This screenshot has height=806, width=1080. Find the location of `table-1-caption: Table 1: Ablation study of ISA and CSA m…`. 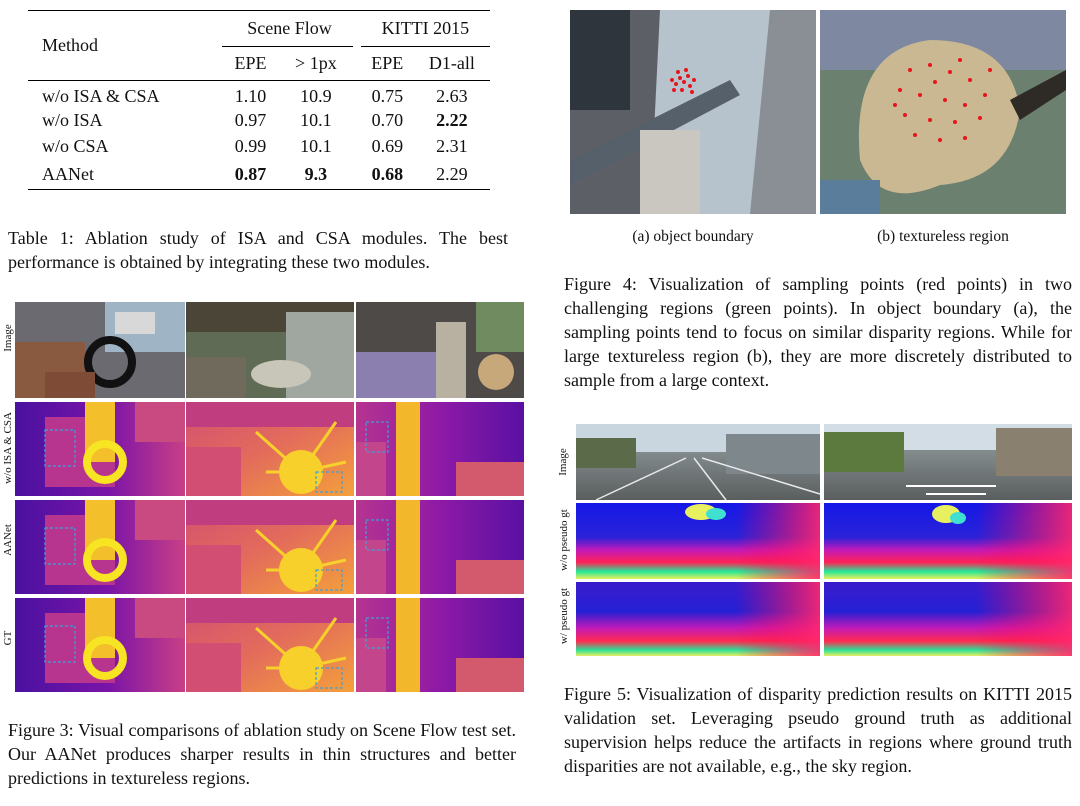

table-1-caption: Table 1: Ablation study of ISA and CSA m… is located at coordinates (258, 250).